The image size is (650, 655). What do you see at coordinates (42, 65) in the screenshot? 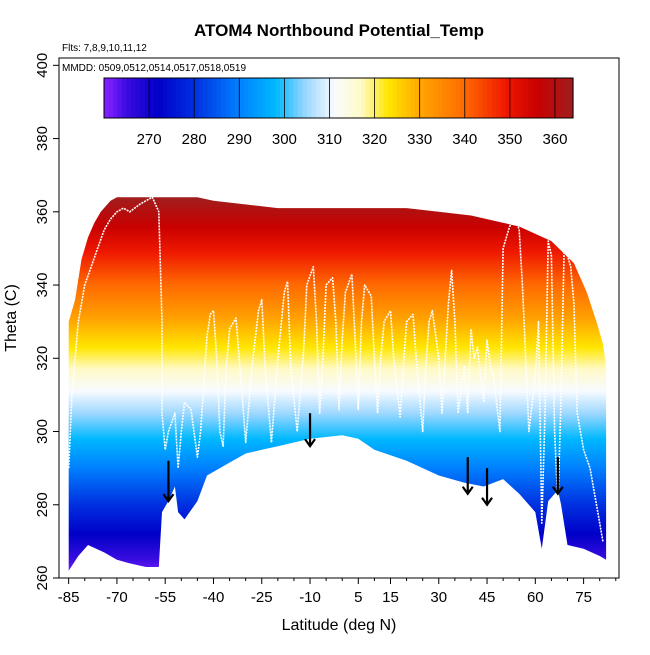
I see `y-tick-label: 400` at bounding box center [42, 65].